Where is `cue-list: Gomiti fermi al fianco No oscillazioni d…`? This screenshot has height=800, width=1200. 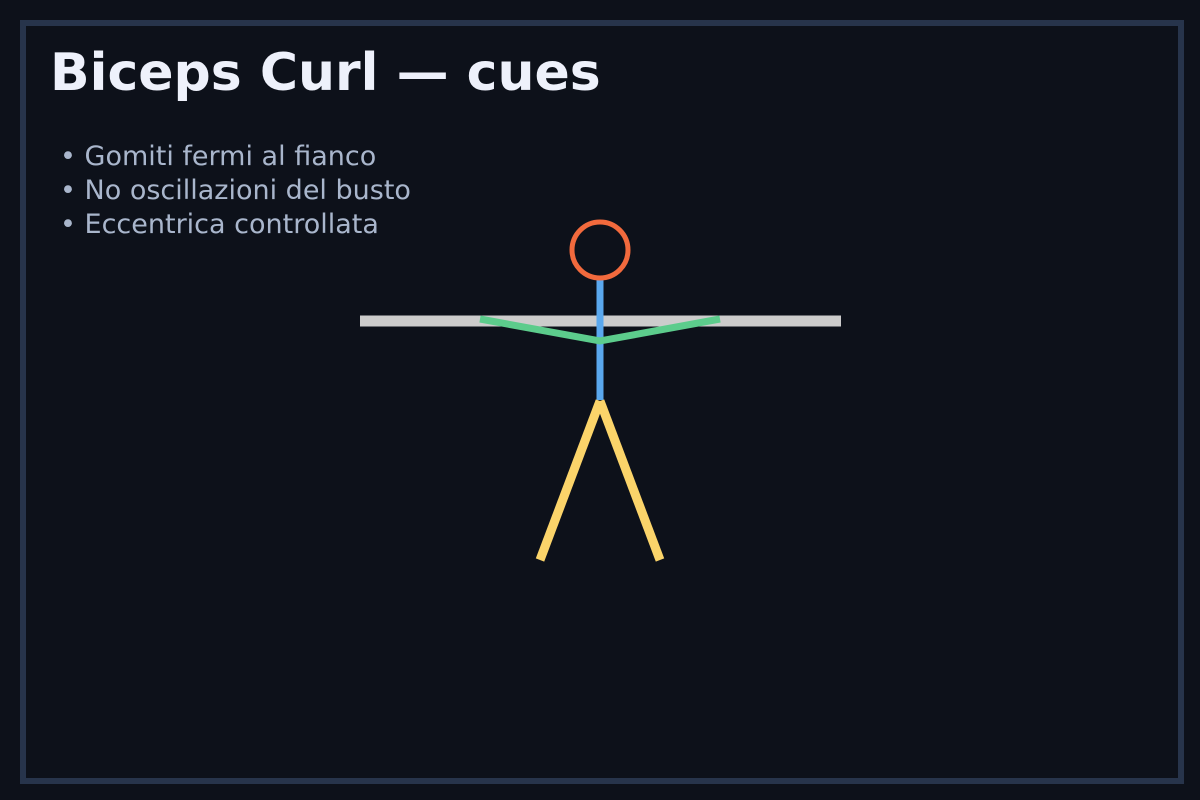
cue-list: Gomiti fermi al fianco No oscillazioni d… is located at coordinates (235, 191).